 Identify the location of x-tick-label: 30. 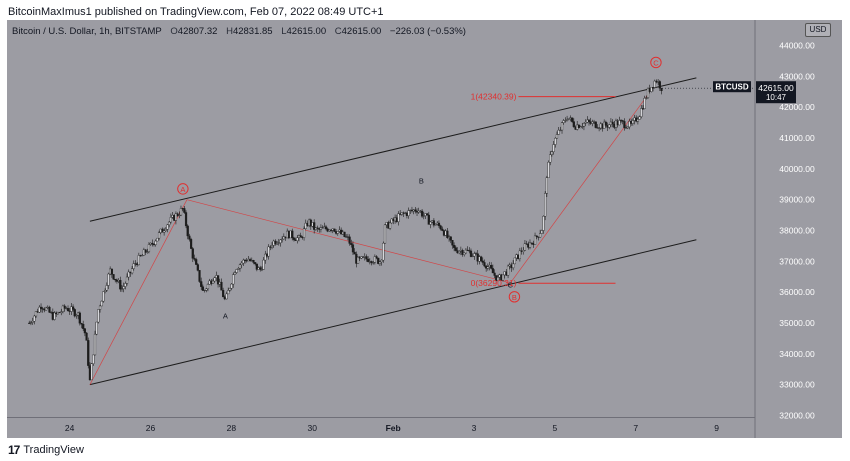
(313, 428).